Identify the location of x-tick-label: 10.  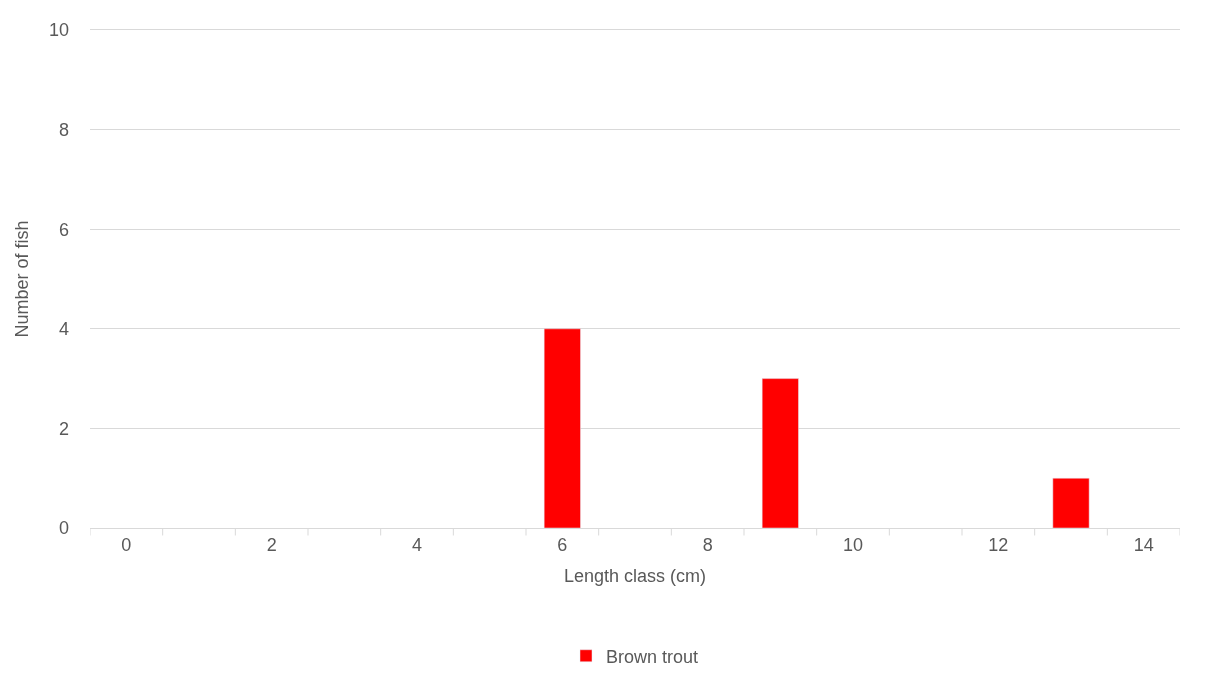
(853, 544).